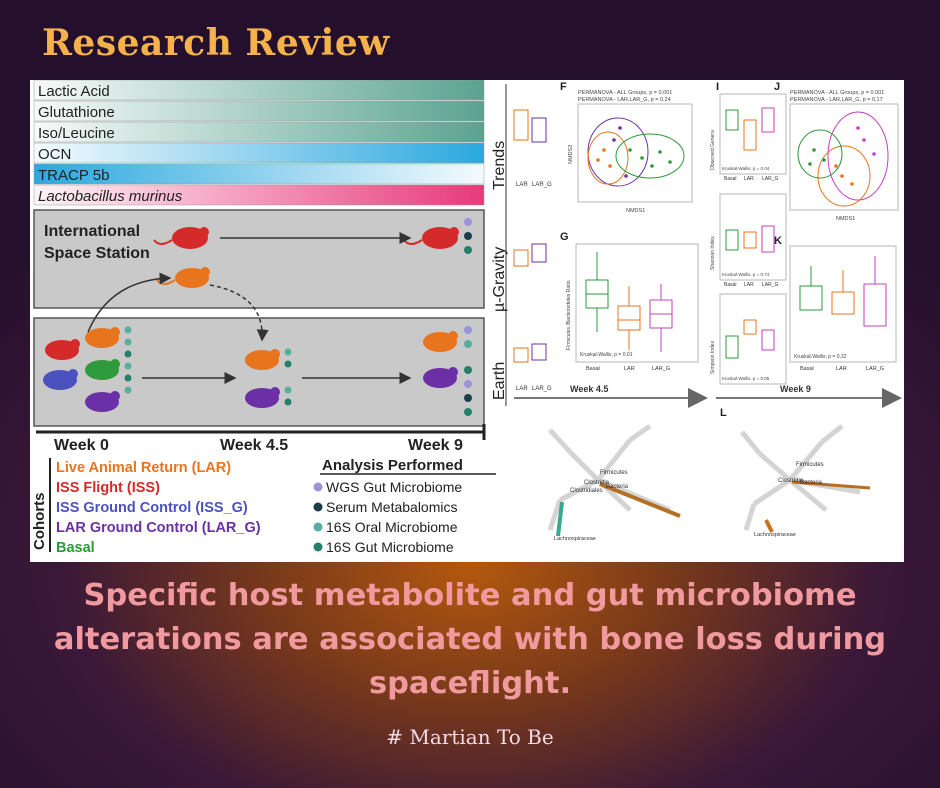 The height and width of the screenshot is (788, 940). What do you see at coordinates (152, 508) in the screenshot?
I see `cohort-iss-g: ISS Ground Control (ISS_G)` at bounding box center [152, 508].